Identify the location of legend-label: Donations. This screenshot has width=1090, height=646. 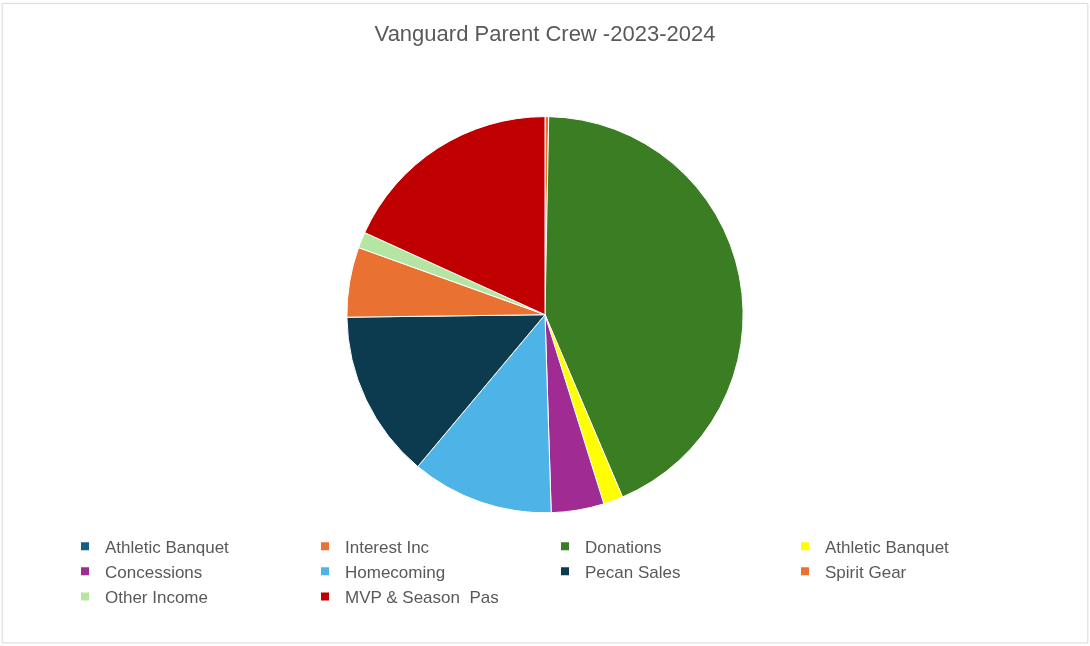
(623, 547).